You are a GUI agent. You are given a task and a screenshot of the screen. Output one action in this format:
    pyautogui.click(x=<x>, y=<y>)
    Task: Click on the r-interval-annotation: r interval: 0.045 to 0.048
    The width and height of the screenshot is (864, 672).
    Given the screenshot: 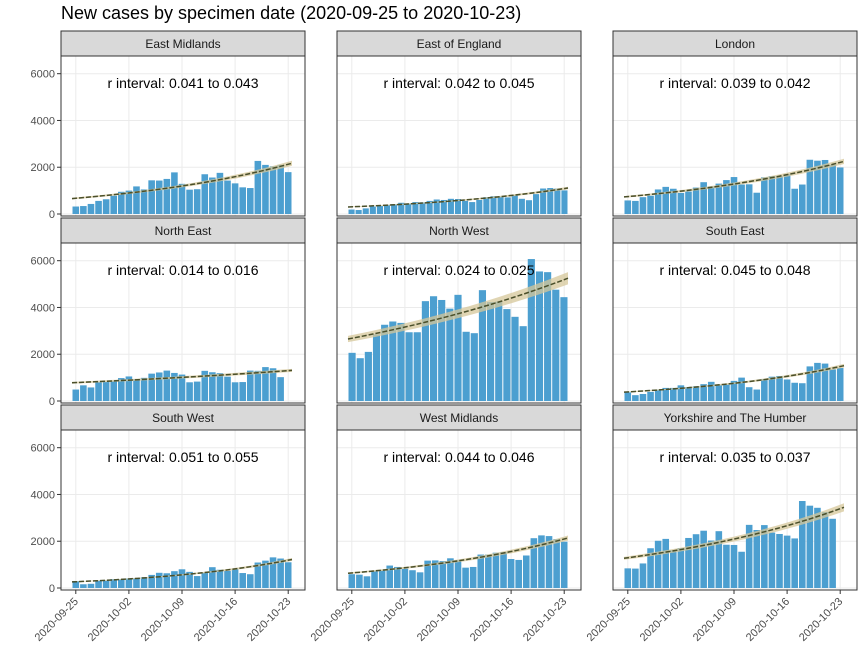 What is the action you would take?
    pyautogui.click(x=735, y=270)
    